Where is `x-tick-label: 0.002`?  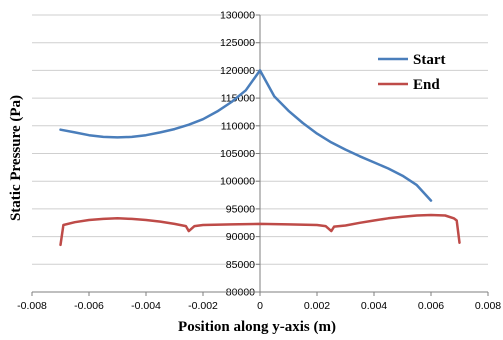 x-tick-label: 0.002 is located at coordinates (317, 306).